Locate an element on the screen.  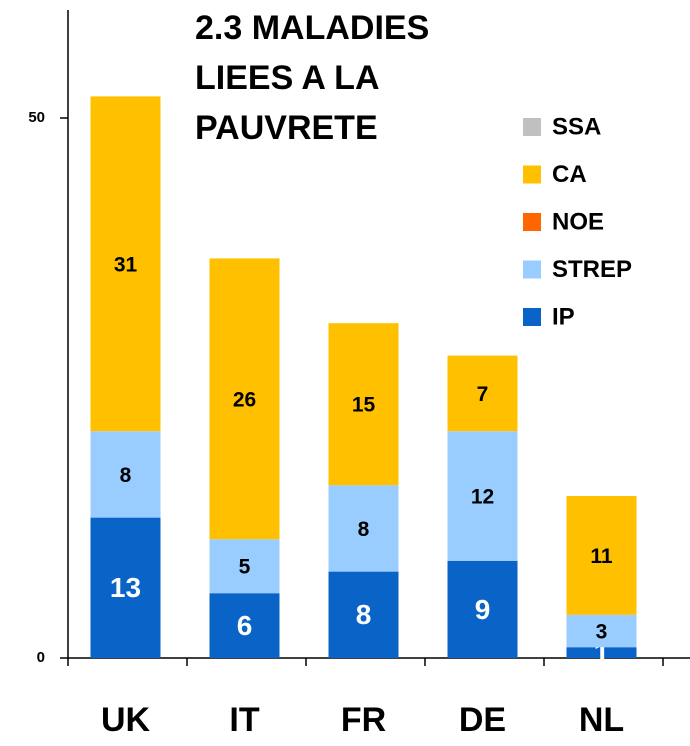
data-label: 6 is located at coordinates (245, 625).